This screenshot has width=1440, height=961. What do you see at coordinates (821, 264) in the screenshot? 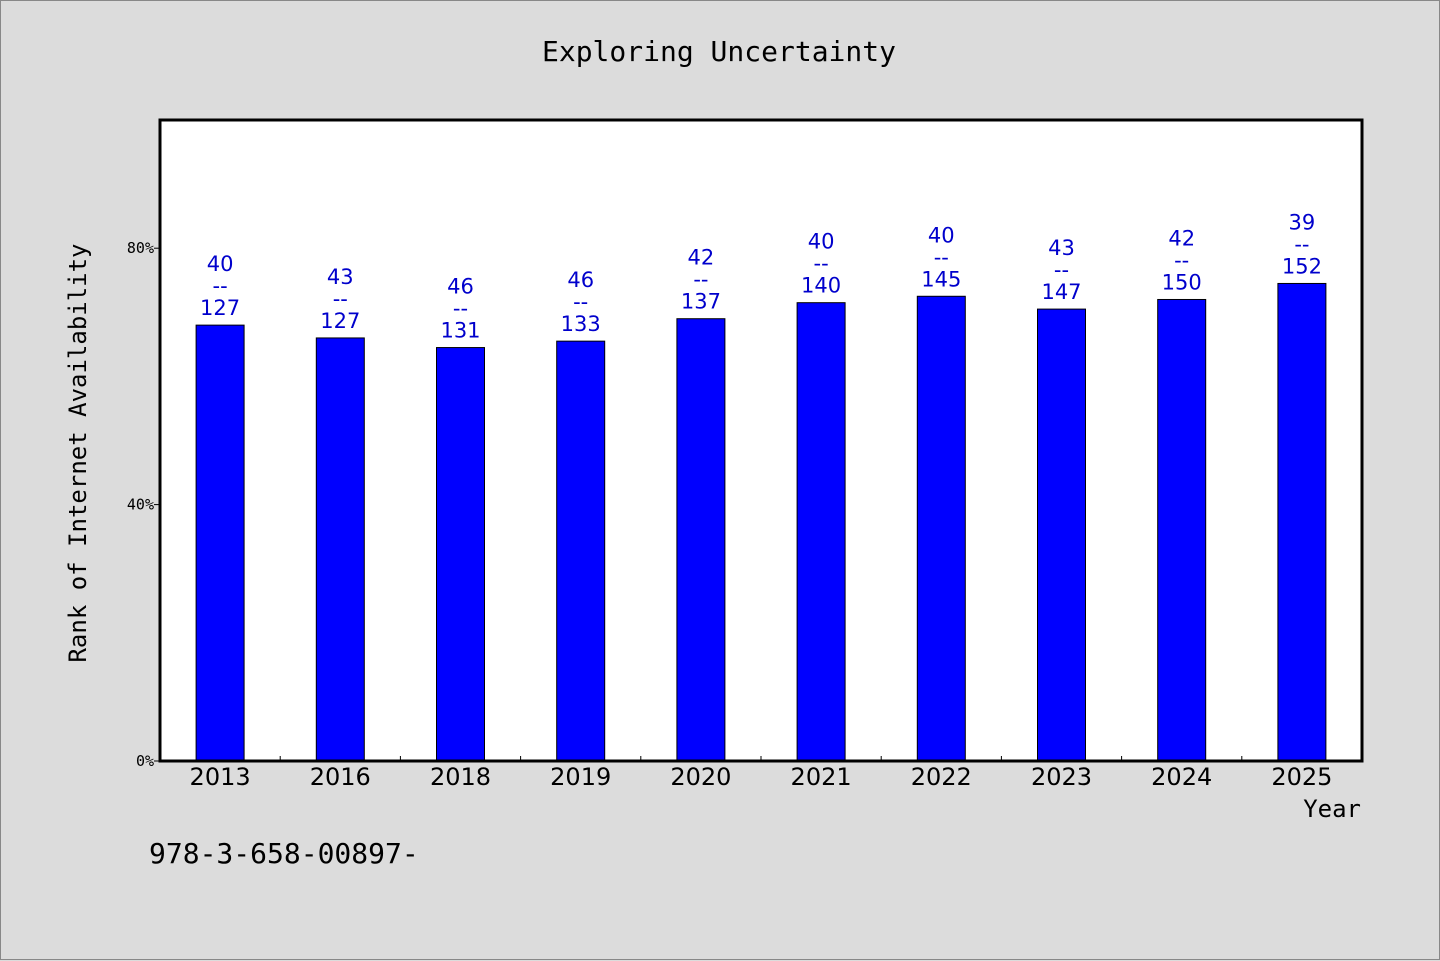
I see `data-label-2021-2: --` at bounding box center [821, 264].